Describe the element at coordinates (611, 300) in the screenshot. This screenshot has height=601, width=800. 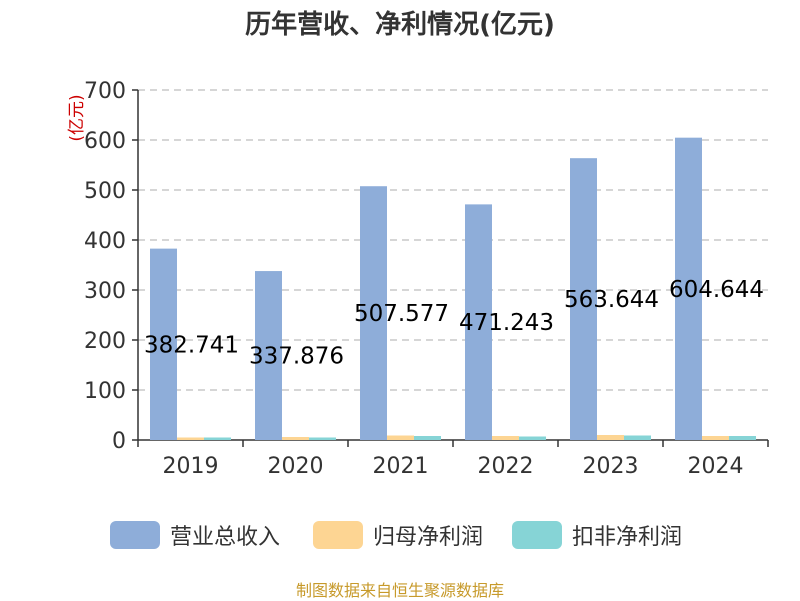
I see `data-label-revenue: 563.644` at that location.